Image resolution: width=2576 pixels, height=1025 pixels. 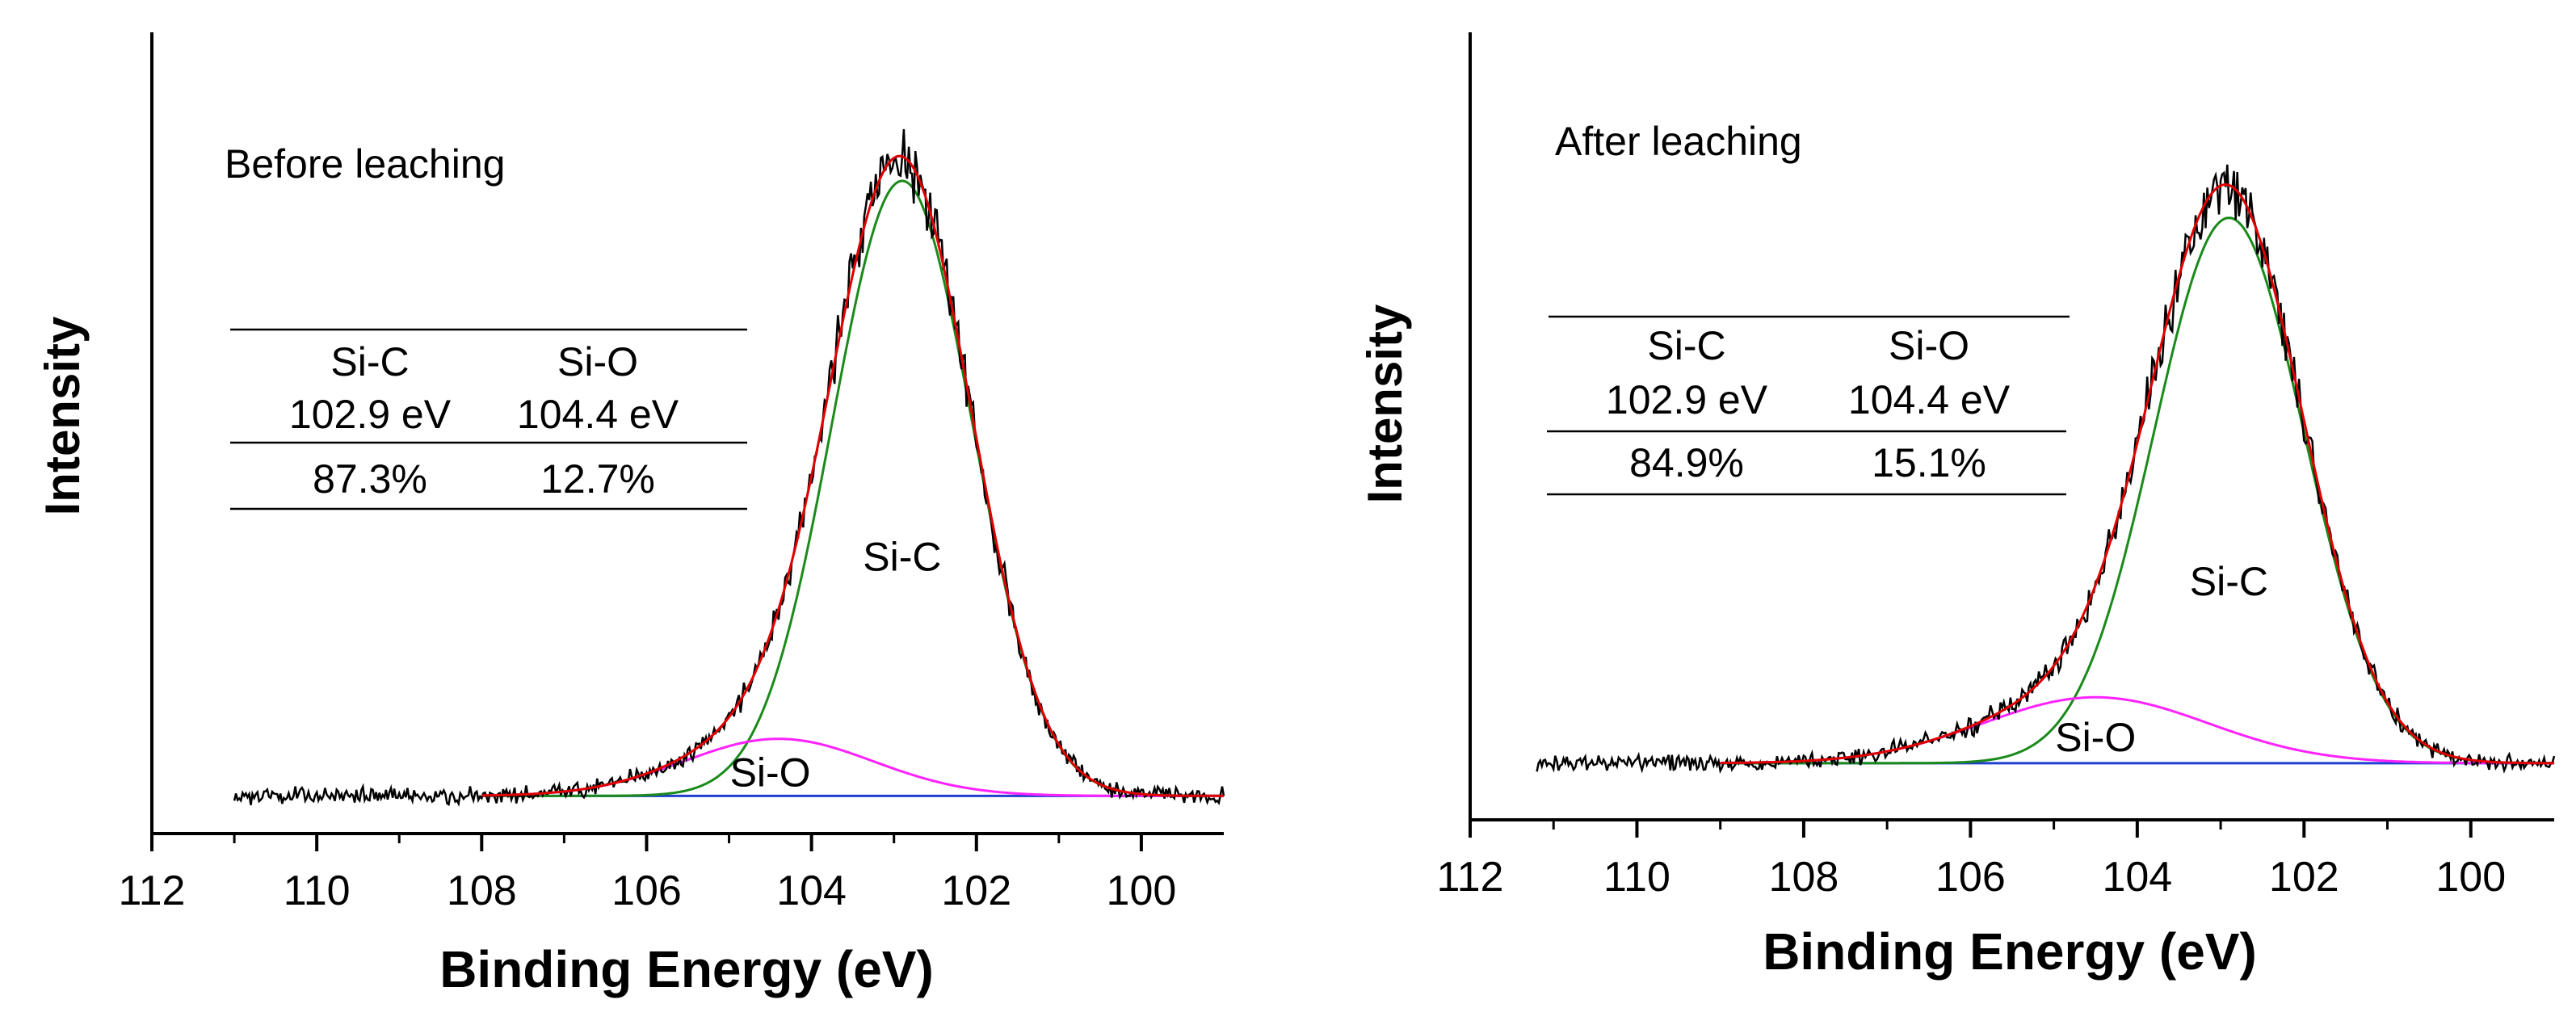 What do you see at coordinates (370, 479) in the screenshot?
I see `table-percent-sic: 87.3%` at bounding box center [370, 479].